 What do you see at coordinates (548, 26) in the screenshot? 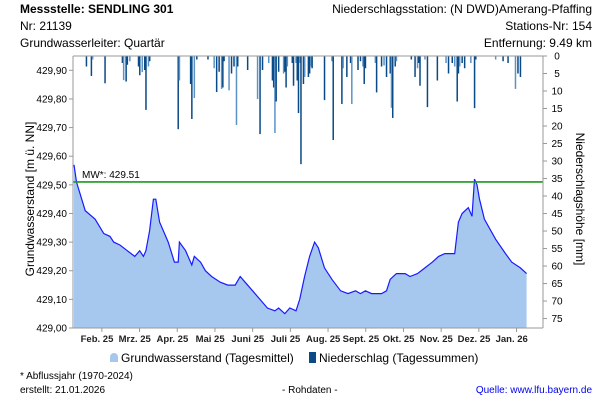
I see `precip-station-number: Stations-Nr: 154` at bounding box center [548, 26].